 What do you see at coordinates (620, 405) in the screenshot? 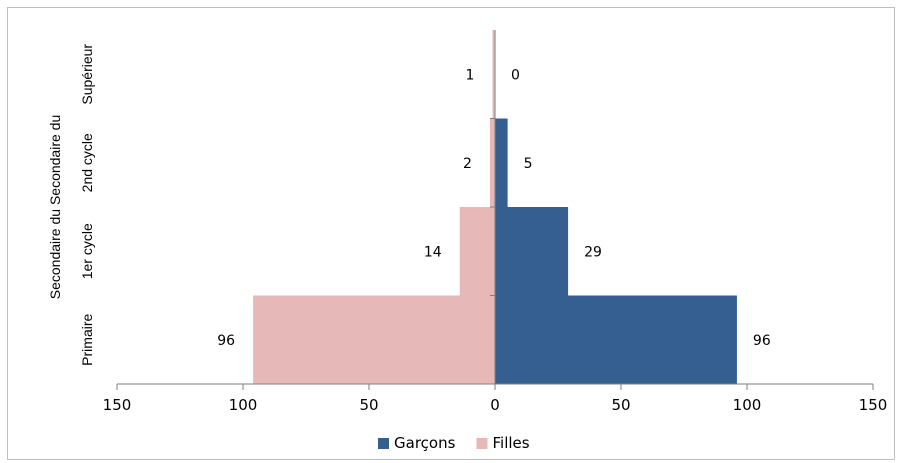
I see `x-tick-label-4: 50` at bounding box center [620, 405].